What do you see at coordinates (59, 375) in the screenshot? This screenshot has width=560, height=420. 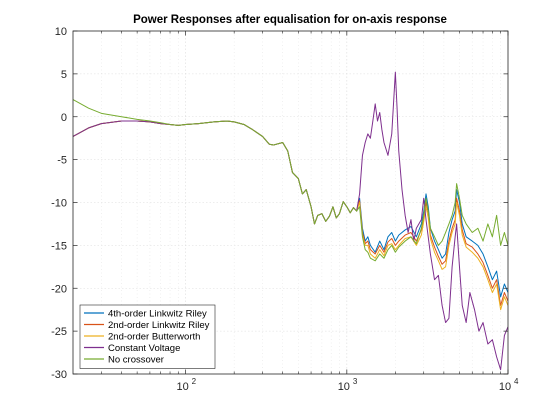 I see `y-tick-label: -30` at bounding box center [59, 375].